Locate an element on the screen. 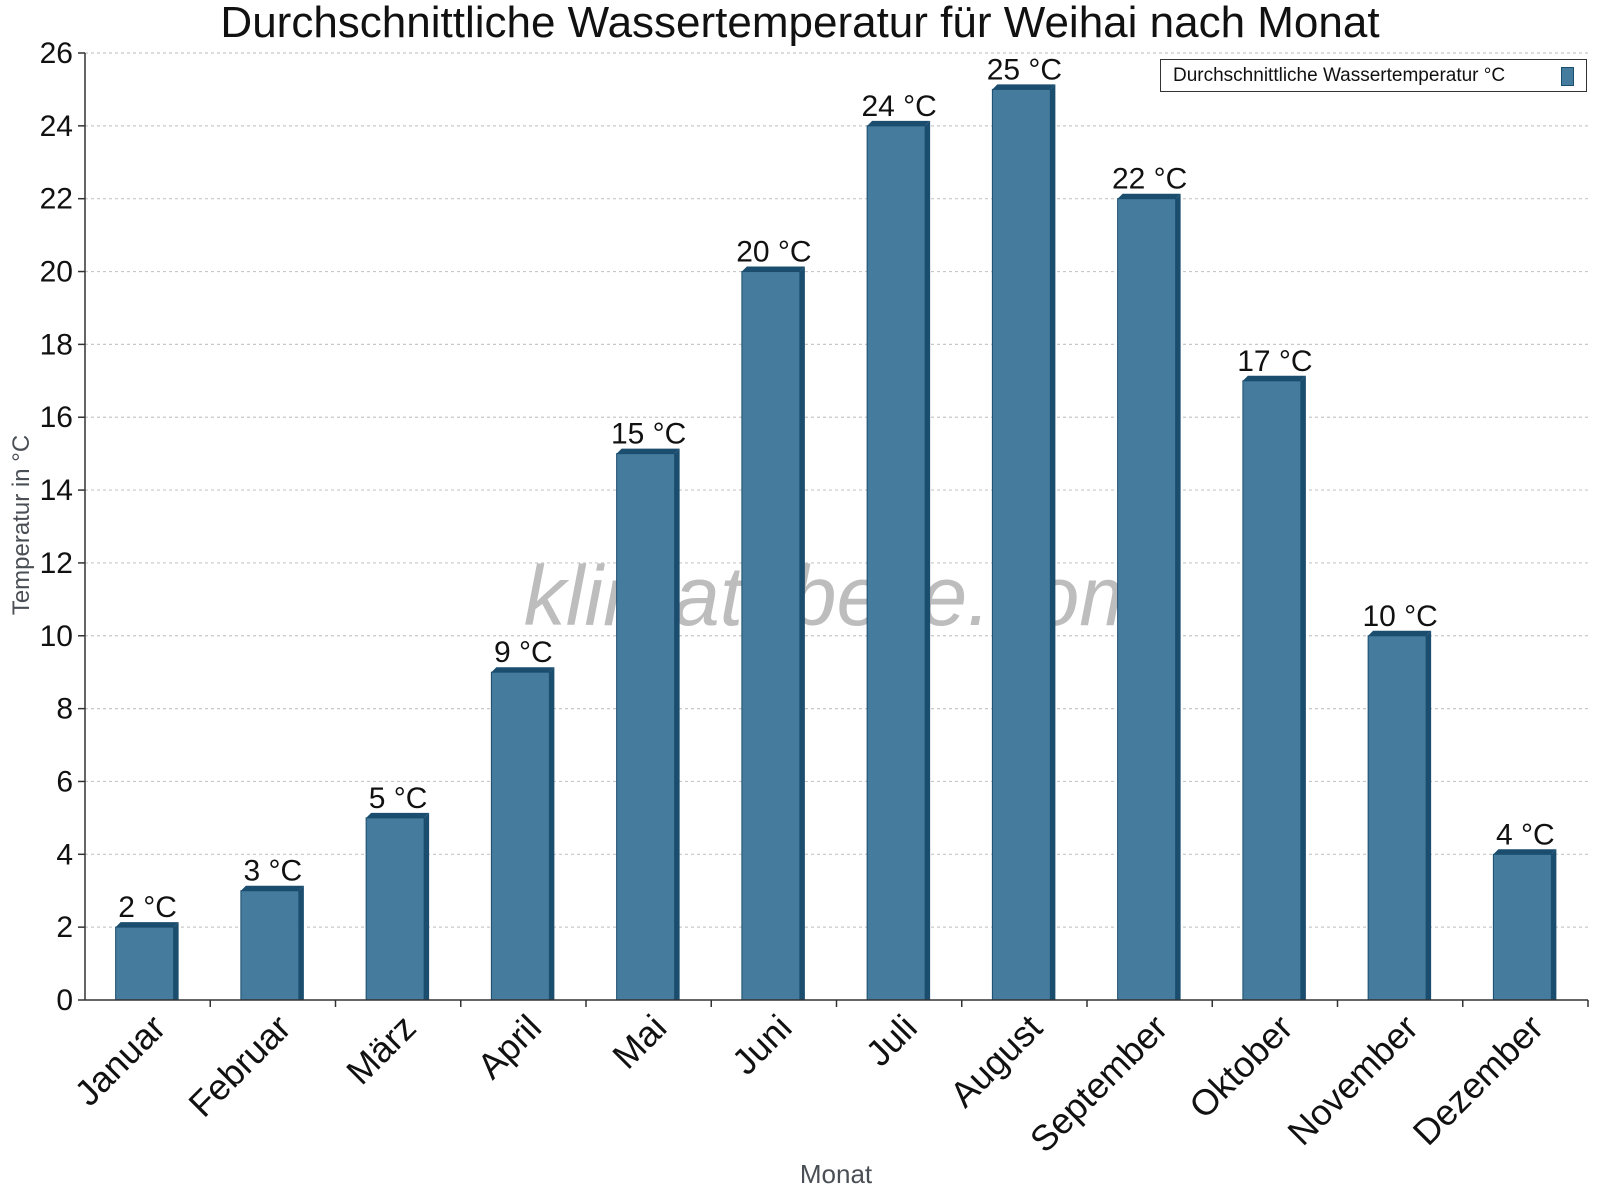 The height and width of the screenshot is (1200, 1600). x-tick-label: Februar is located at coordinates (239, 1066).